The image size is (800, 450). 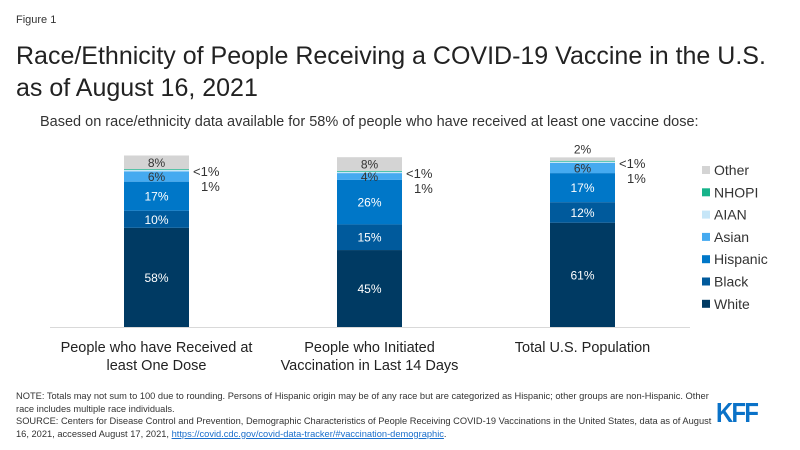 I want to click on legend-label: Black, so click(x=731, y=282).